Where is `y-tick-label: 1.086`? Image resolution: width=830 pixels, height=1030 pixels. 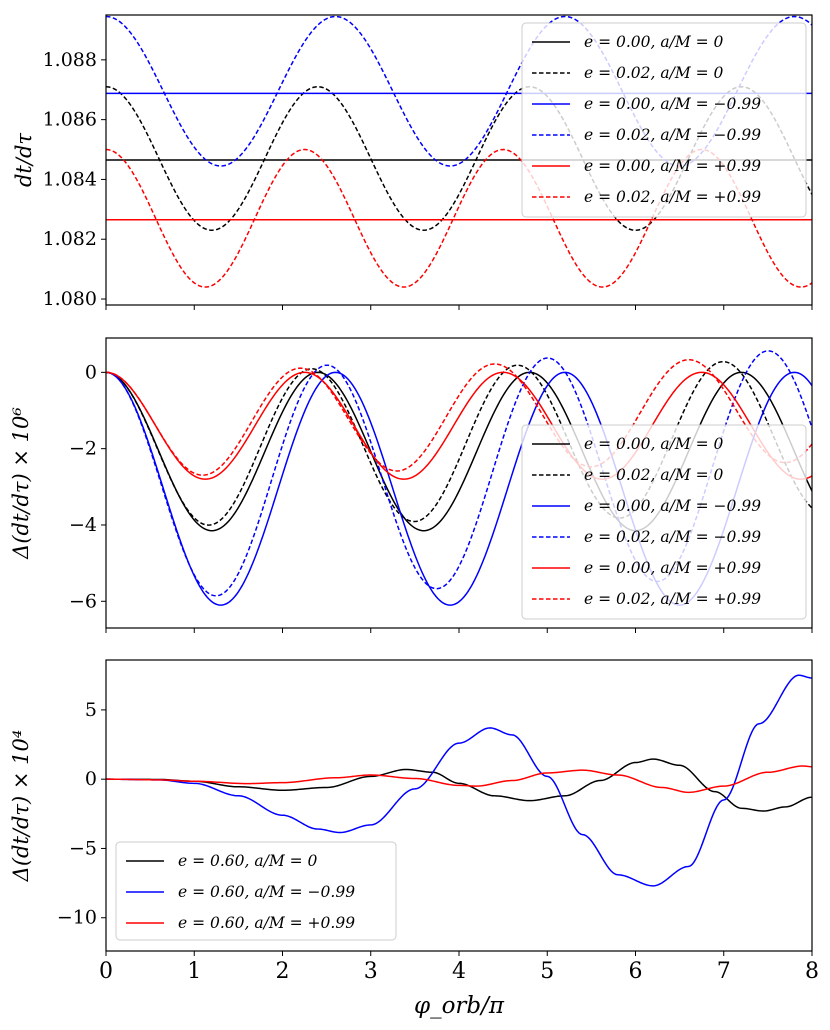 y-tick-label: 1.086 is located at coordinates (70, 120).